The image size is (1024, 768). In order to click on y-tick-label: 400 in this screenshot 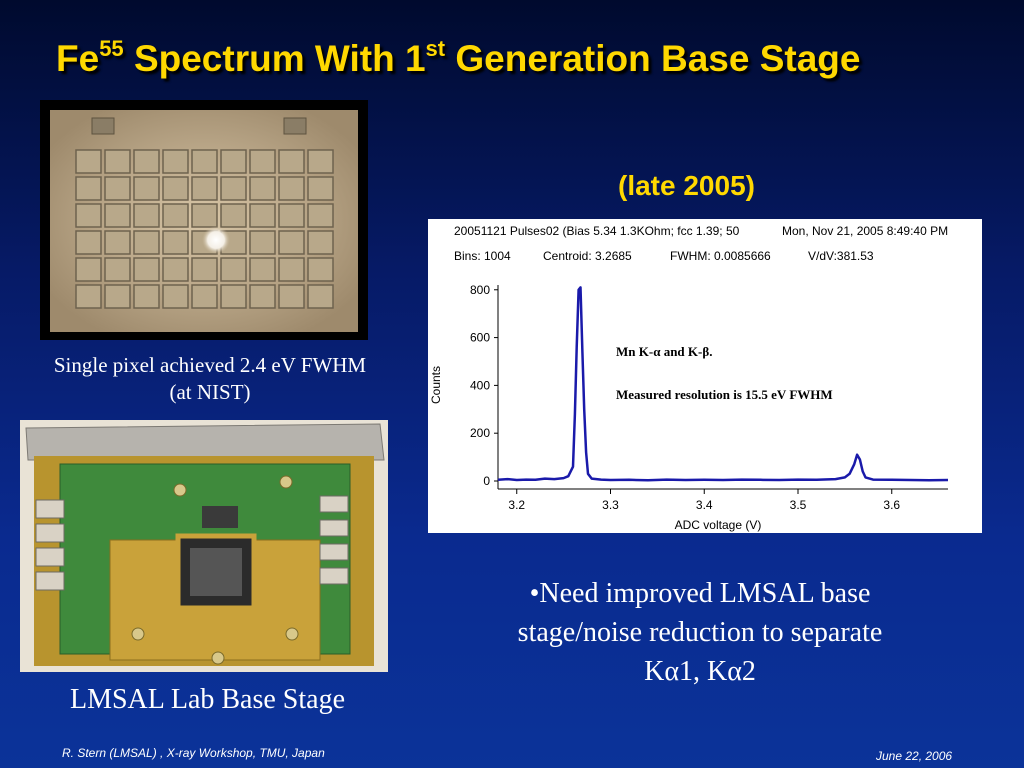, I will do `click(480, 385)`.